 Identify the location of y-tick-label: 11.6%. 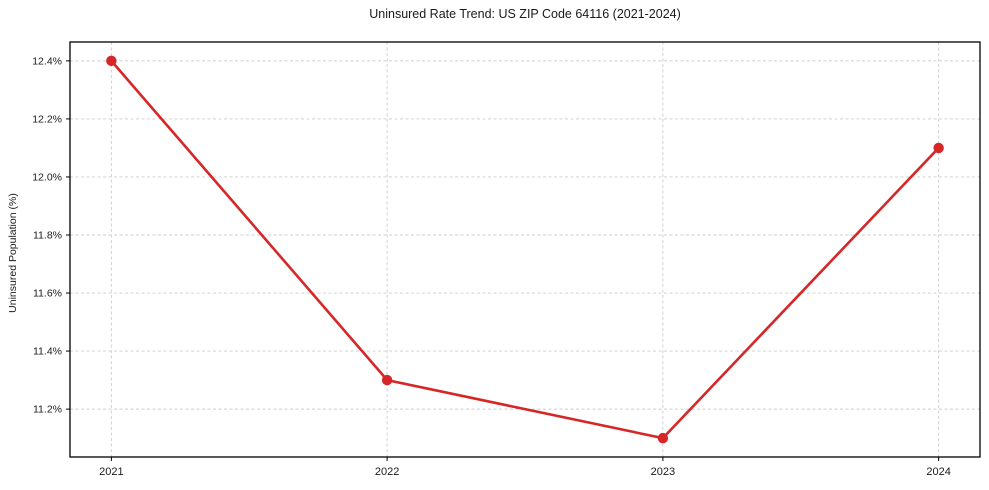
(47, 294).